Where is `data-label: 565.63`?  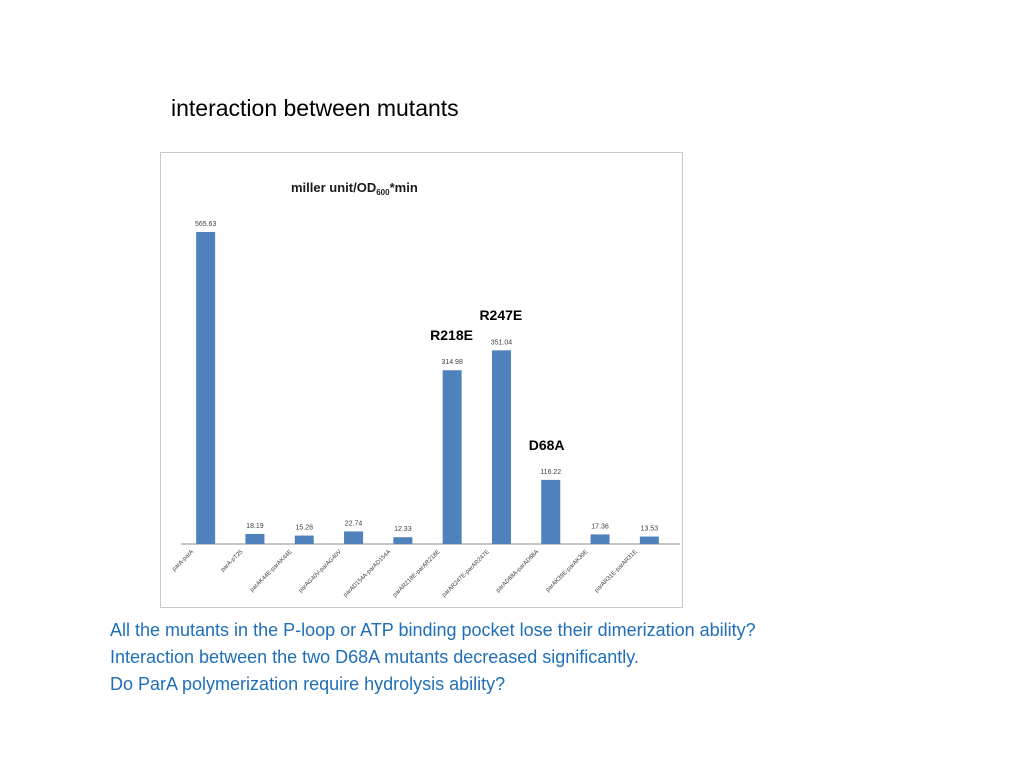 data-label: 565.63 is located at coordinates (206, 224).